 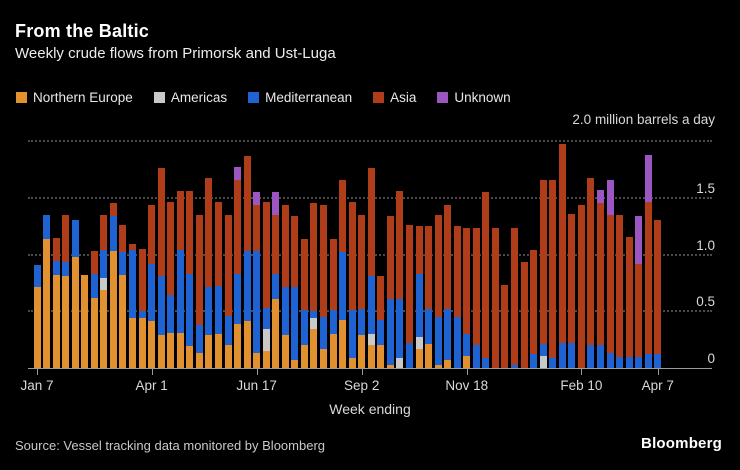 I want to click on y-axis-unit-annotation: 2.0 million barrels a day, so click(x=643, y=119).